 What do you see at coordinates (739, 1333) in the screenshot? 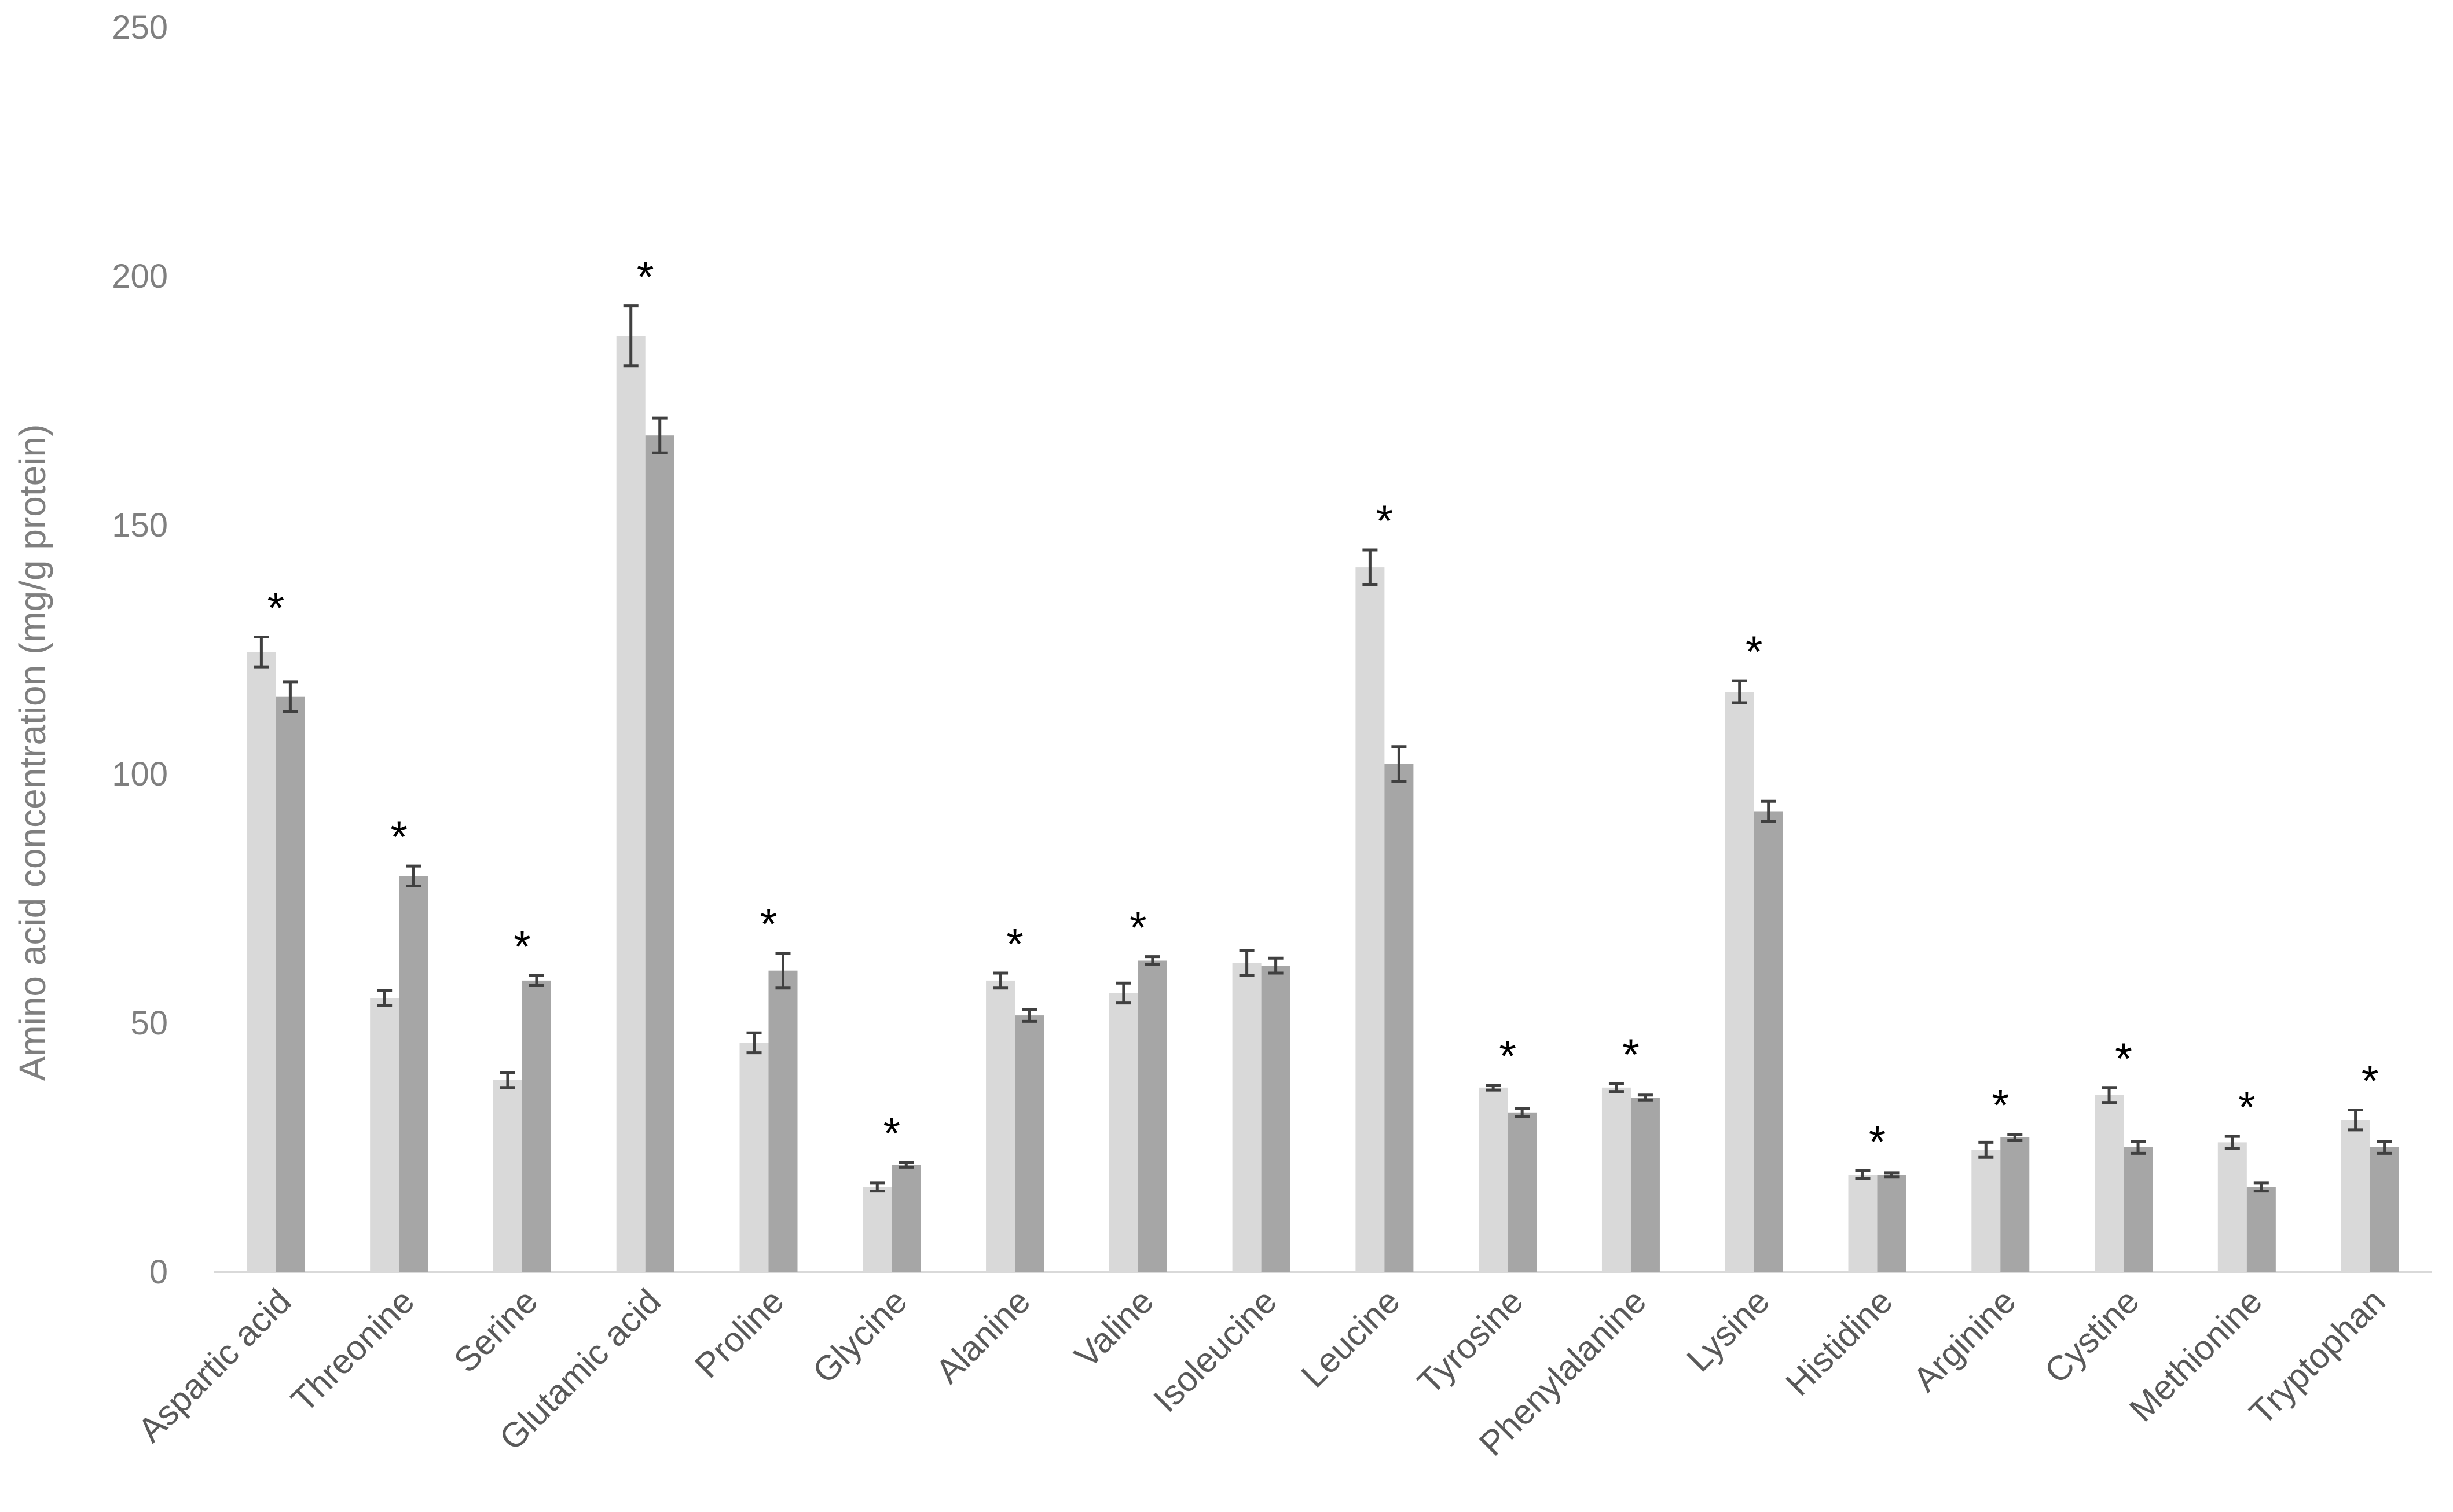
I see `x-category-label: Proline` at bounding box center [739, 1333].